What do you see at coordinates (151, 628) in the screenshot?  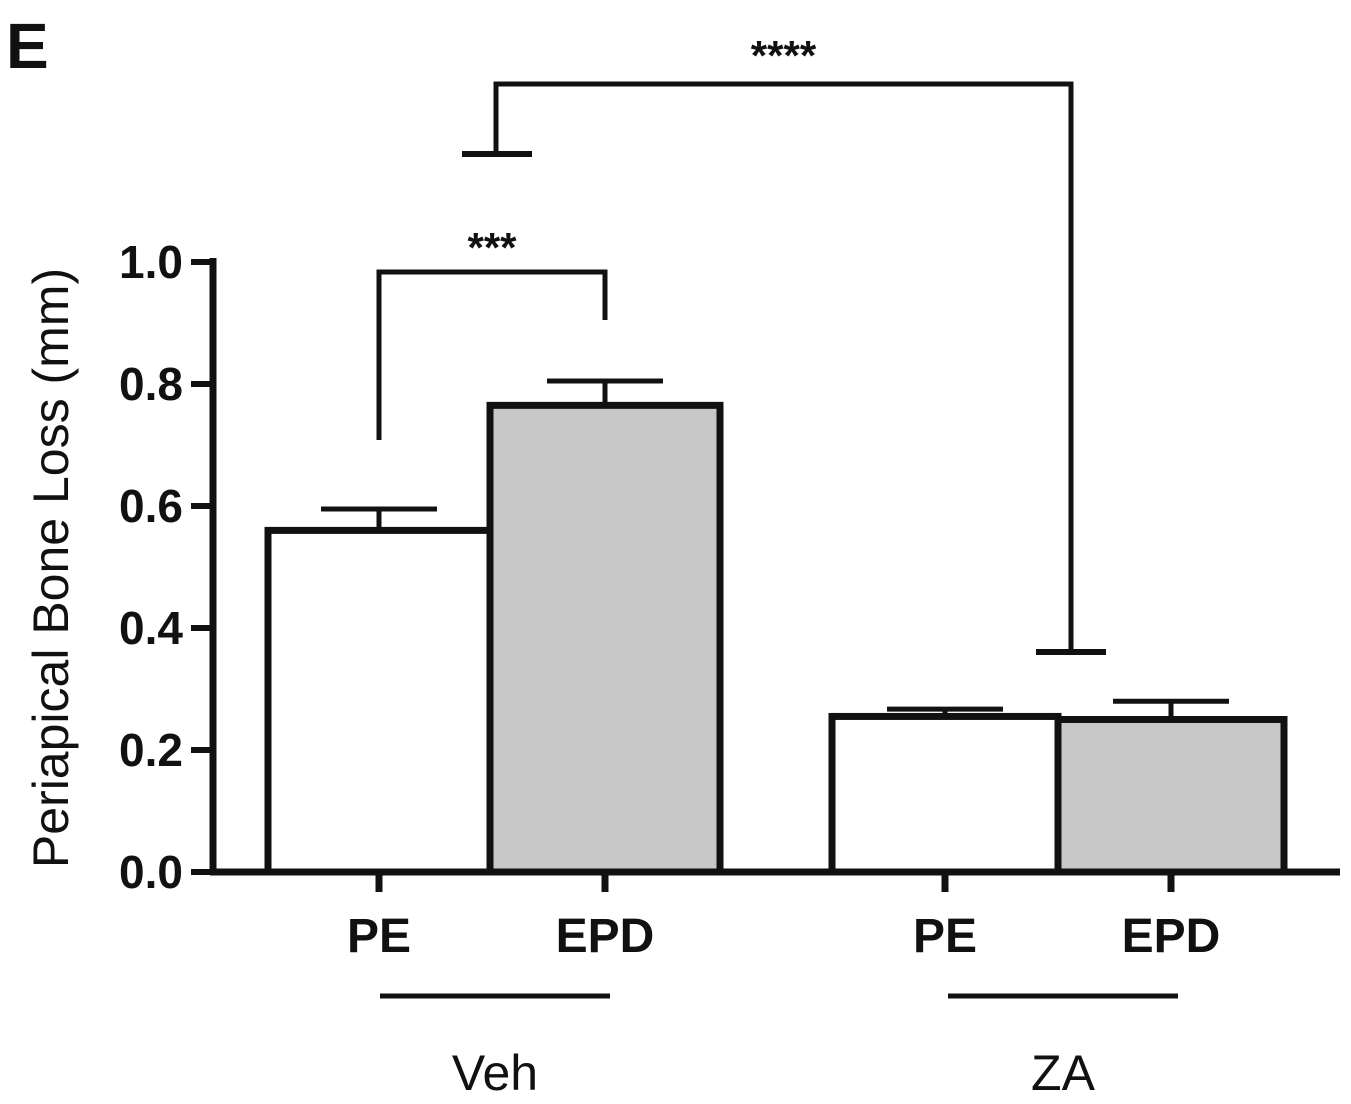 I see `y-tick-label: 0.4` at bounding box center [151, 628].